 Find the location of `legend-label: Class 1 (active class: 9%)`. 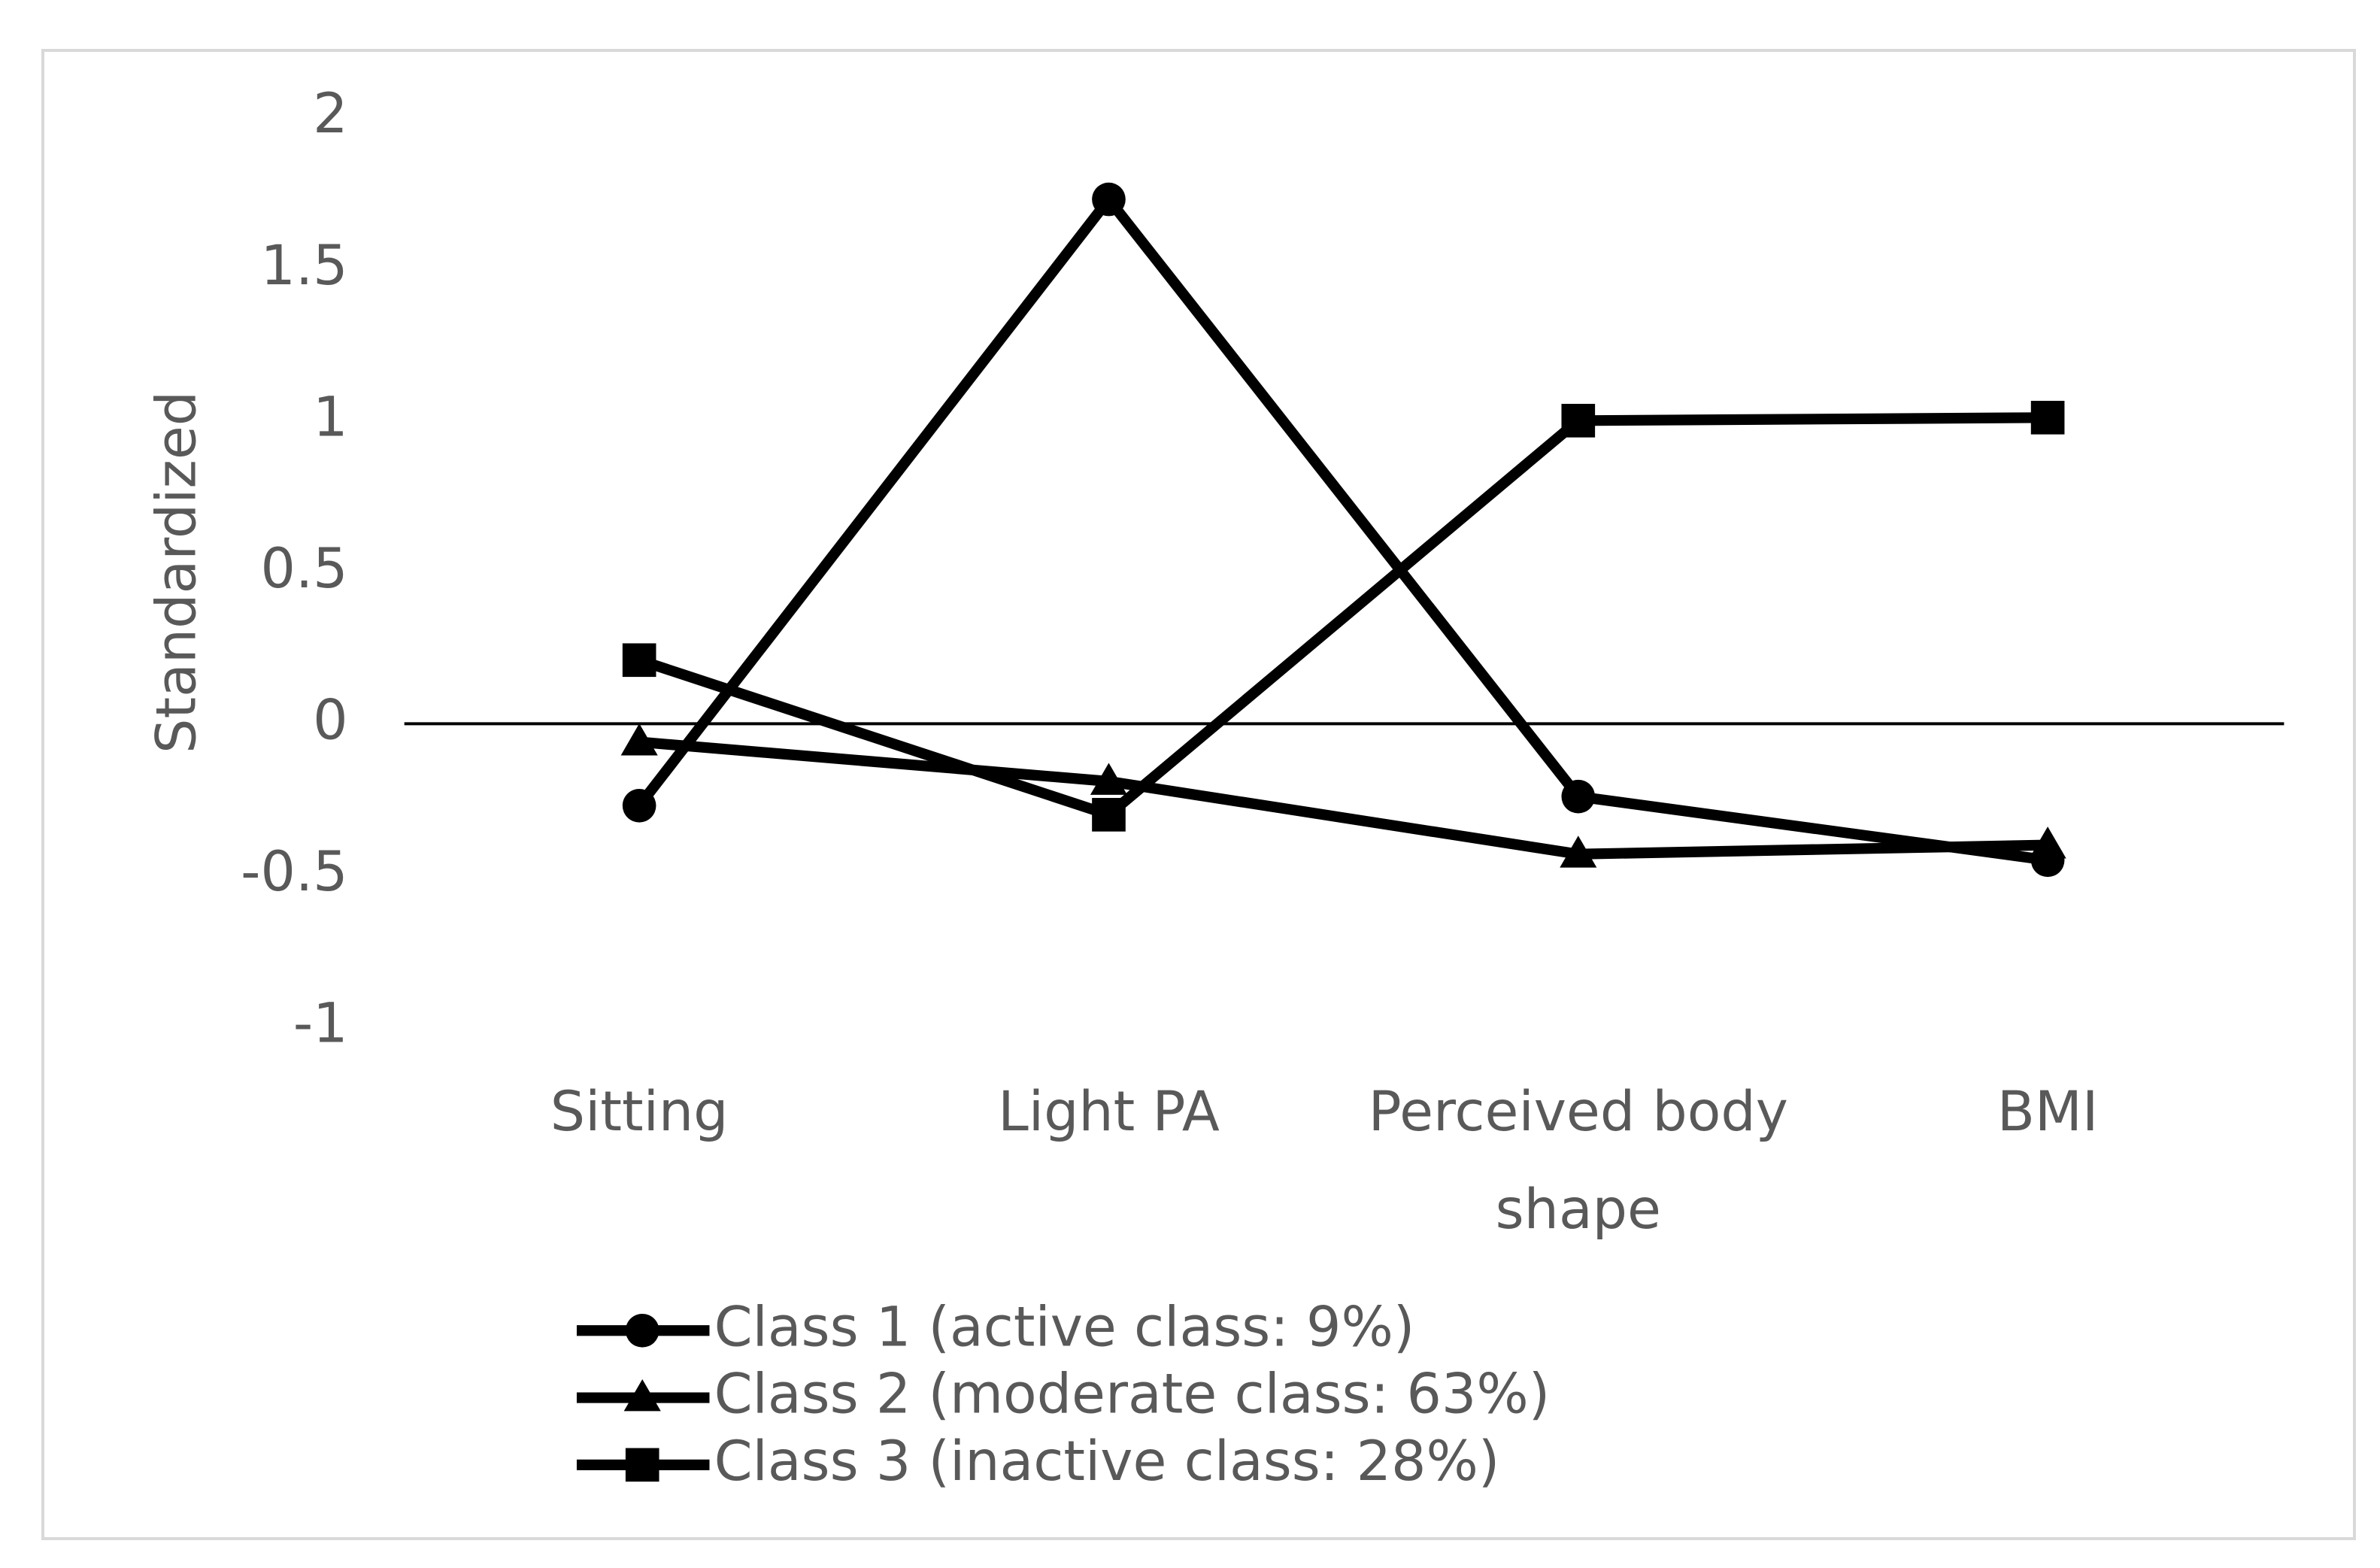

legend-label: Class 1 (active class: 9%) is located at coordinates (1064, 1327).